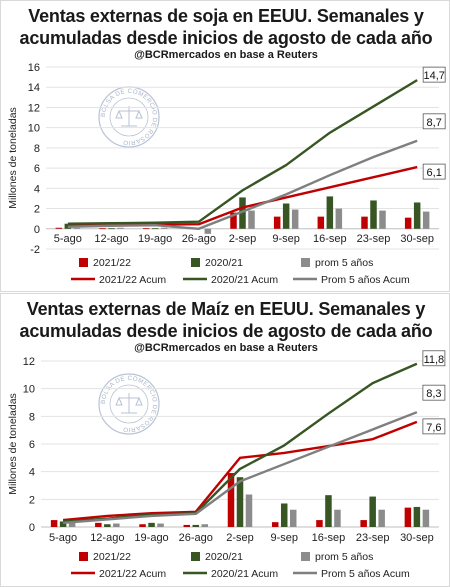  Describe the element at coordinates (240, 471) in the screenshot. I see `maiz-line` at that location.